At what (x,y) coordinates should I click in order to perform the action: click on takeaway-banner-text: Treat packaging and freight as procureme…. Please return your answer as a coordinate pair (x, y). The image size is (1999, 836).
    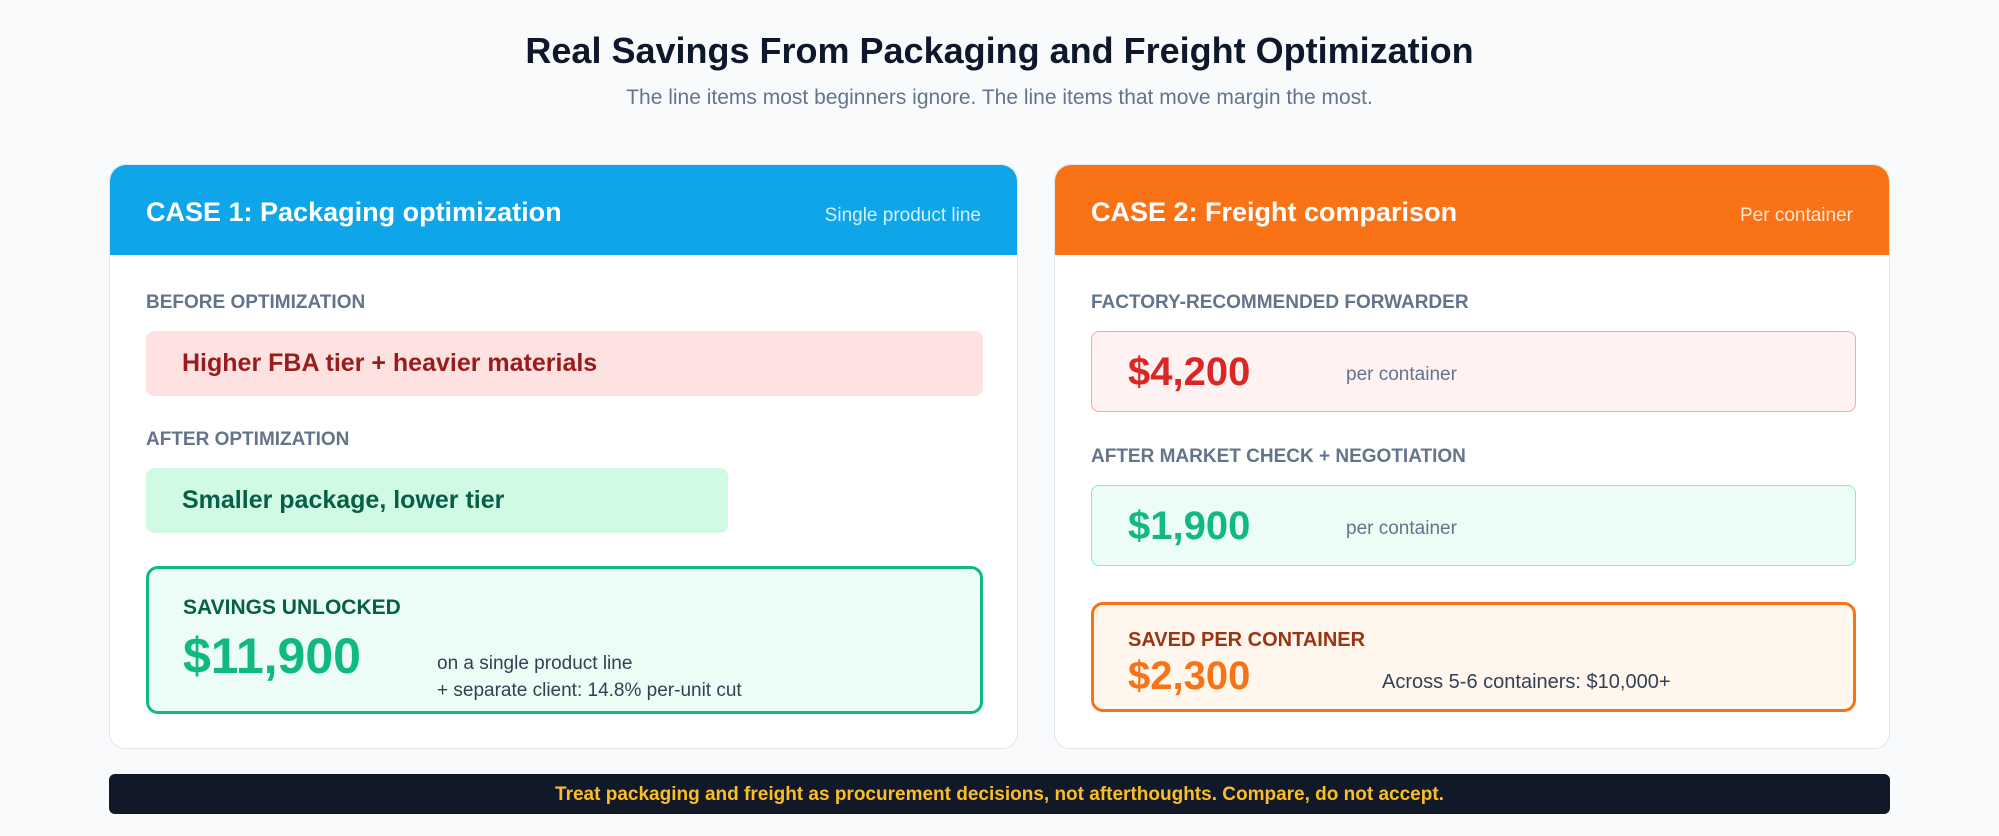
    Looking at the image, I should click on (999, 794).